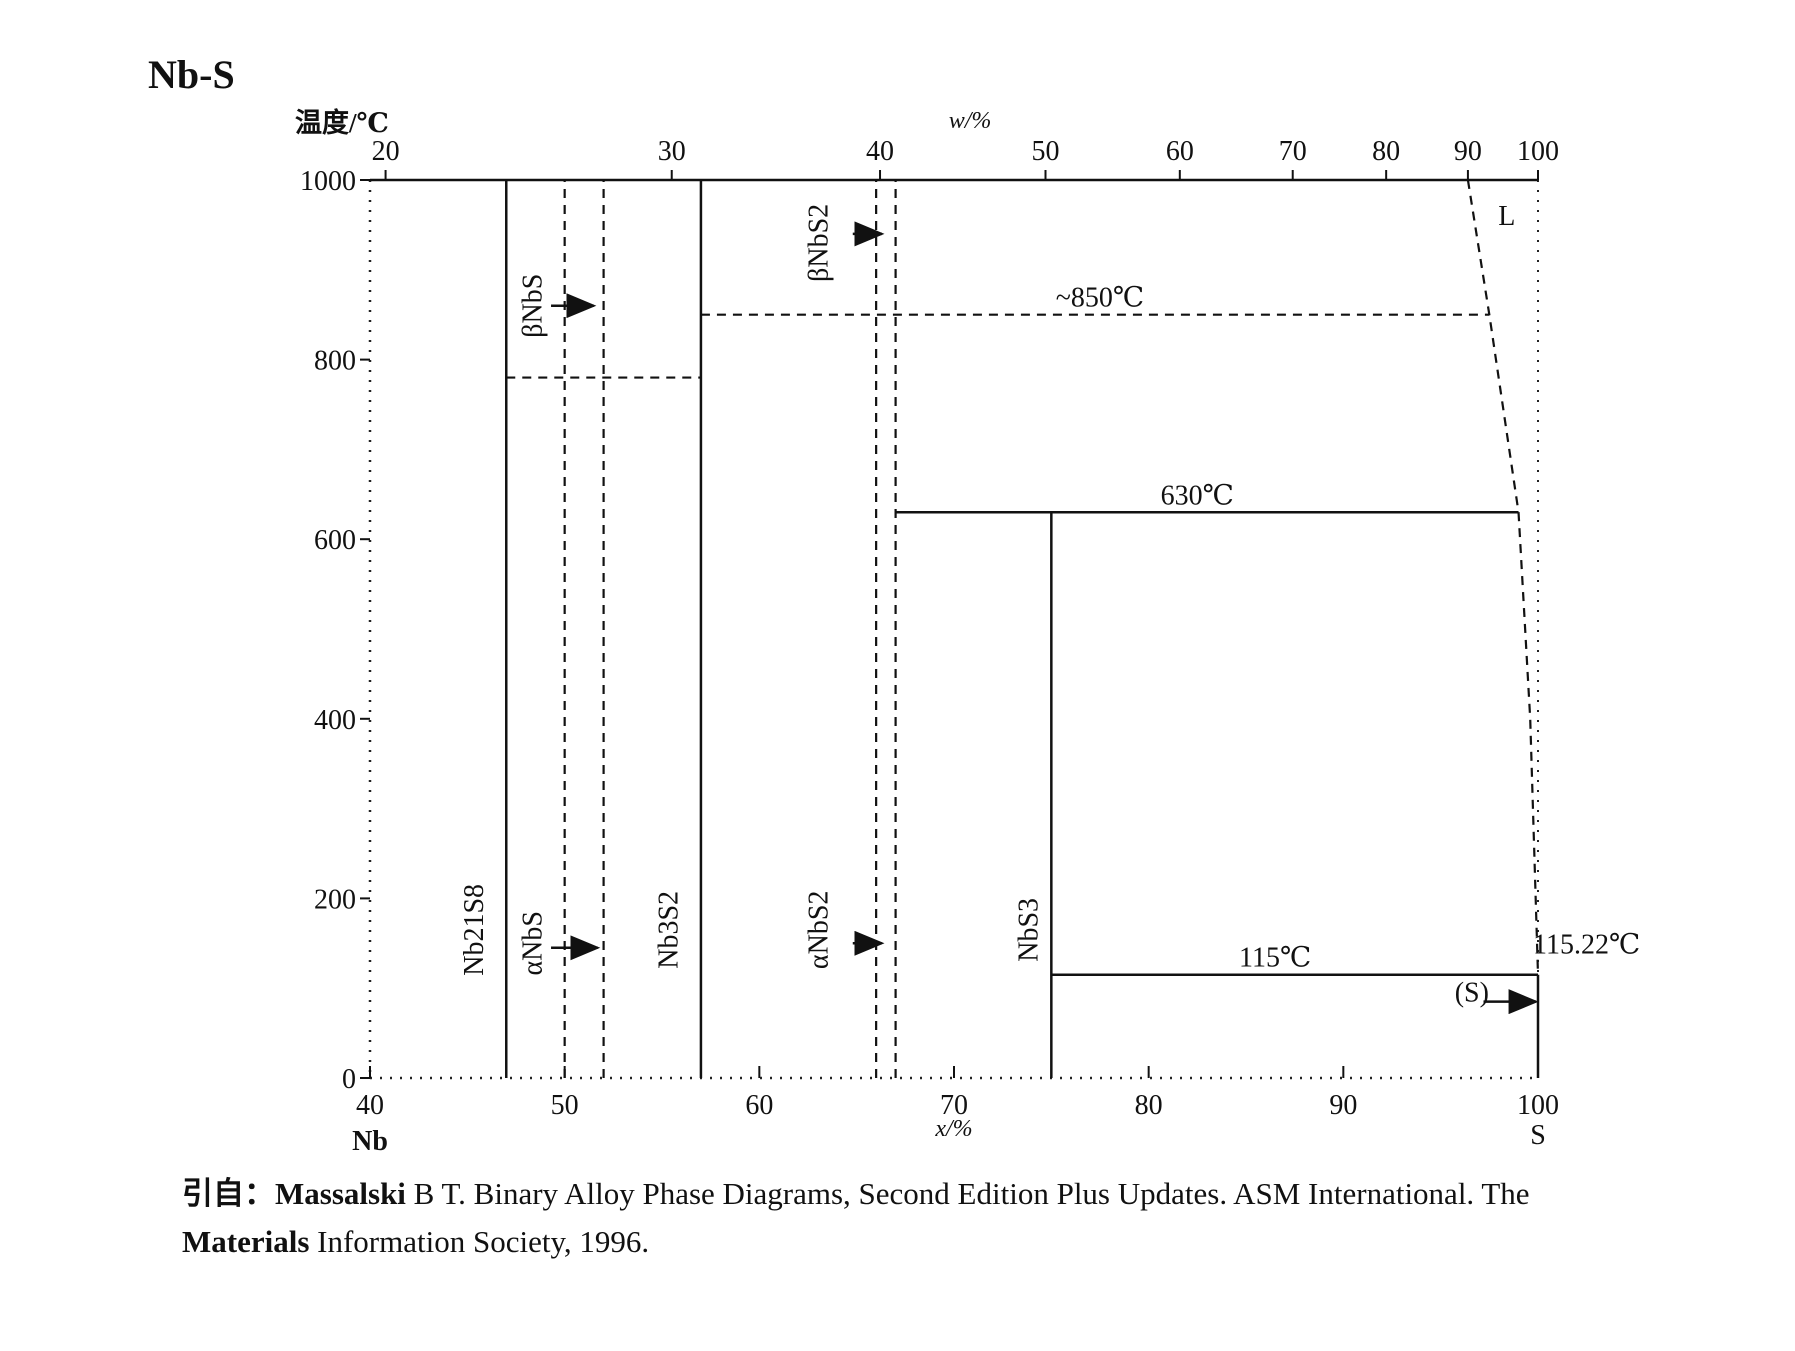 This screenshot has height=1351, width=1795. Describe the element at coordinates (1503, 577) in the screenshot. I see `dashed-line` at that location.